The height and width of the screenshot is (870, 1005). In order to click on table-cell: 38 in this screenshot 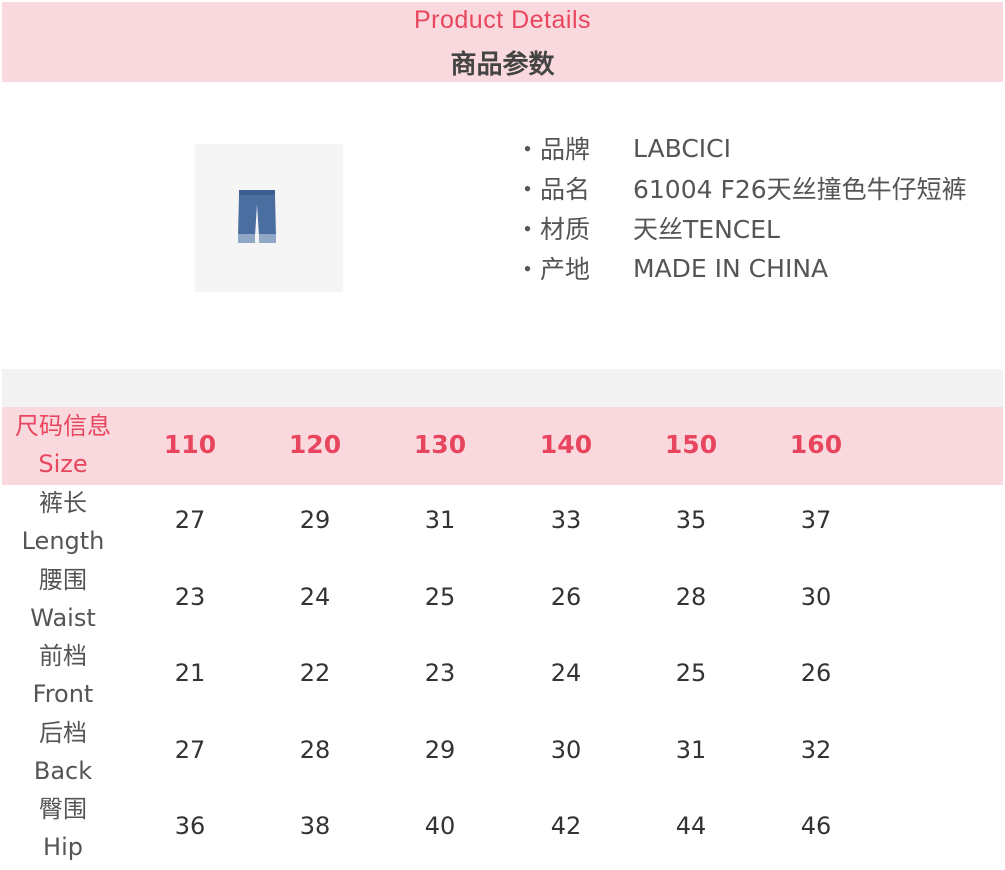, I will do `click(315, 826)`.